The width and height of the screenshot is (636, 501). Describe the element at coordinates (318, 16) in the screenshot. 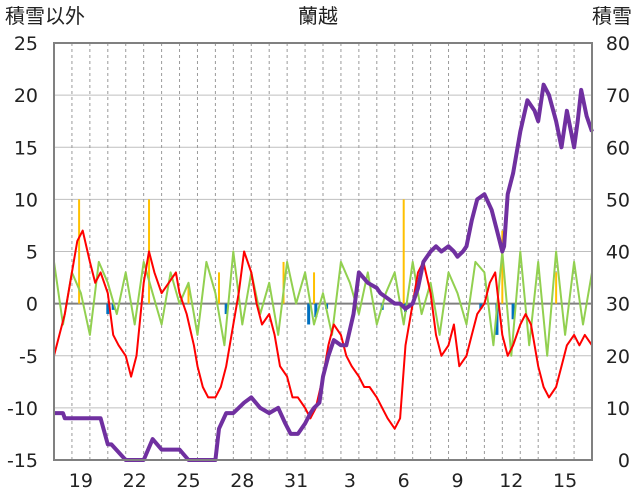

I see `chart-title: 蘭越` at that location.